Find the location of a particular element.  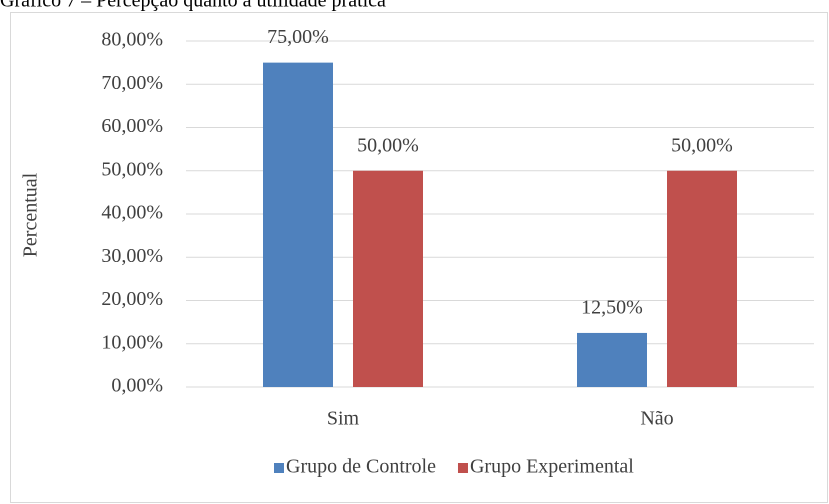

y-tick-label: 0,00% is located at coordinates (137, 386).